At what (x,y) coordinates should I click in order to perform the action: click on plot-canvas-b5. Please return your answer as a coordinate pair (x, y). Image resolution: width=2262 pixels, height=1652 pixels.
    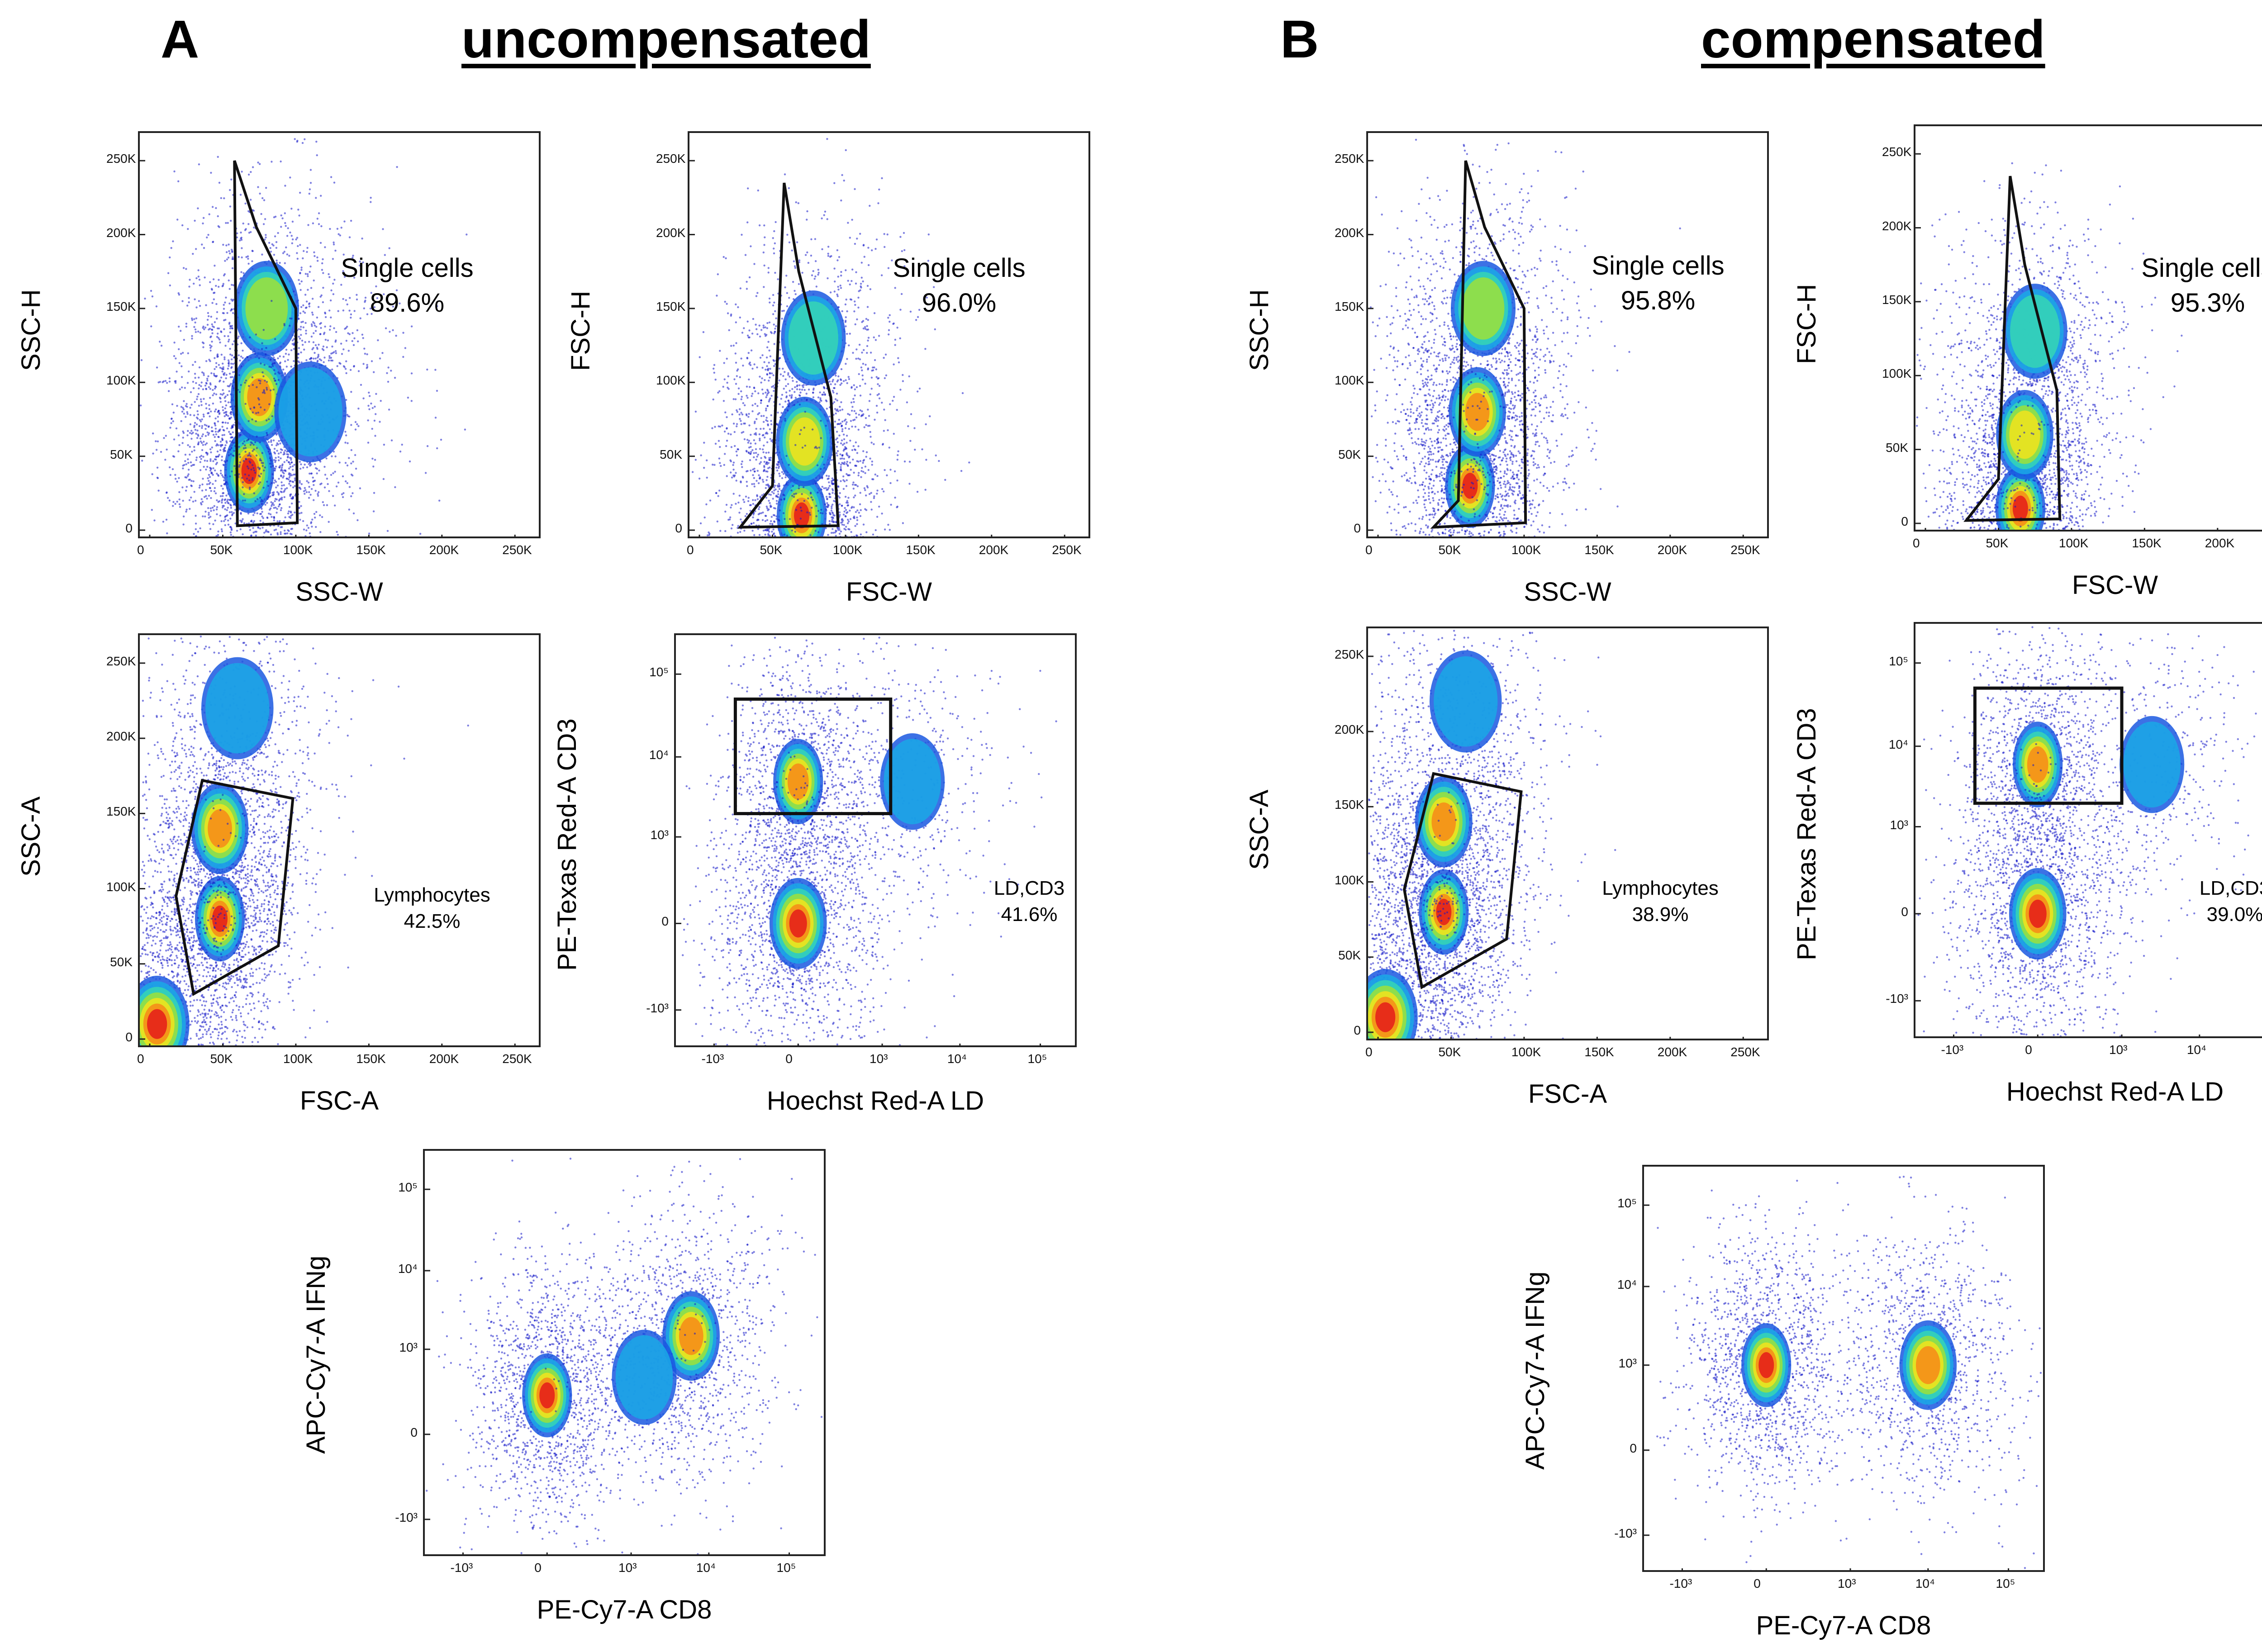
    Looking at the image, I should click on (1843, 1373).